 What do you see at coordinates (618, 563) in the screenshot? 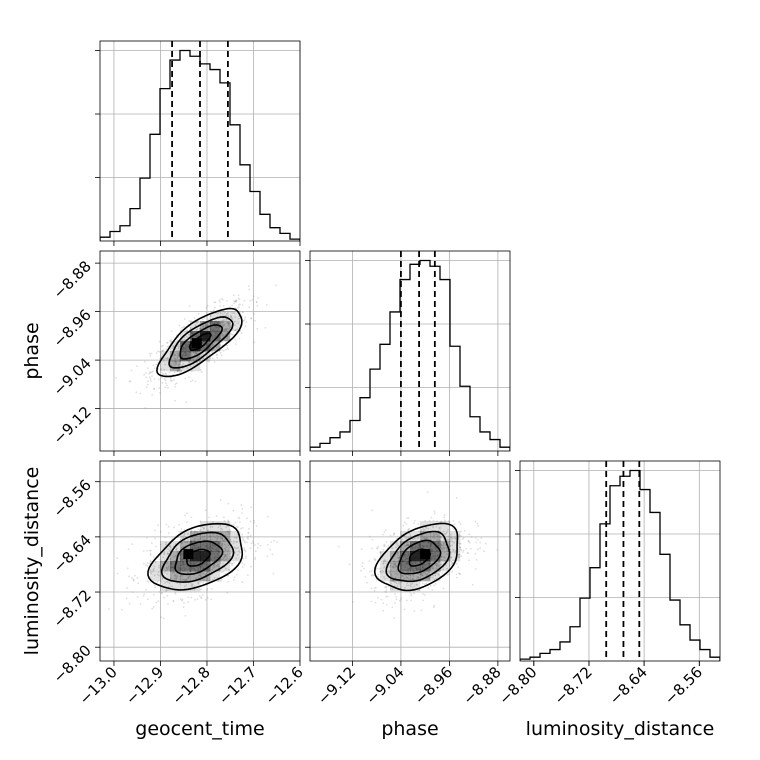
I see `histogram-panel-luminosity_distance` at bounding box center [618, 563].